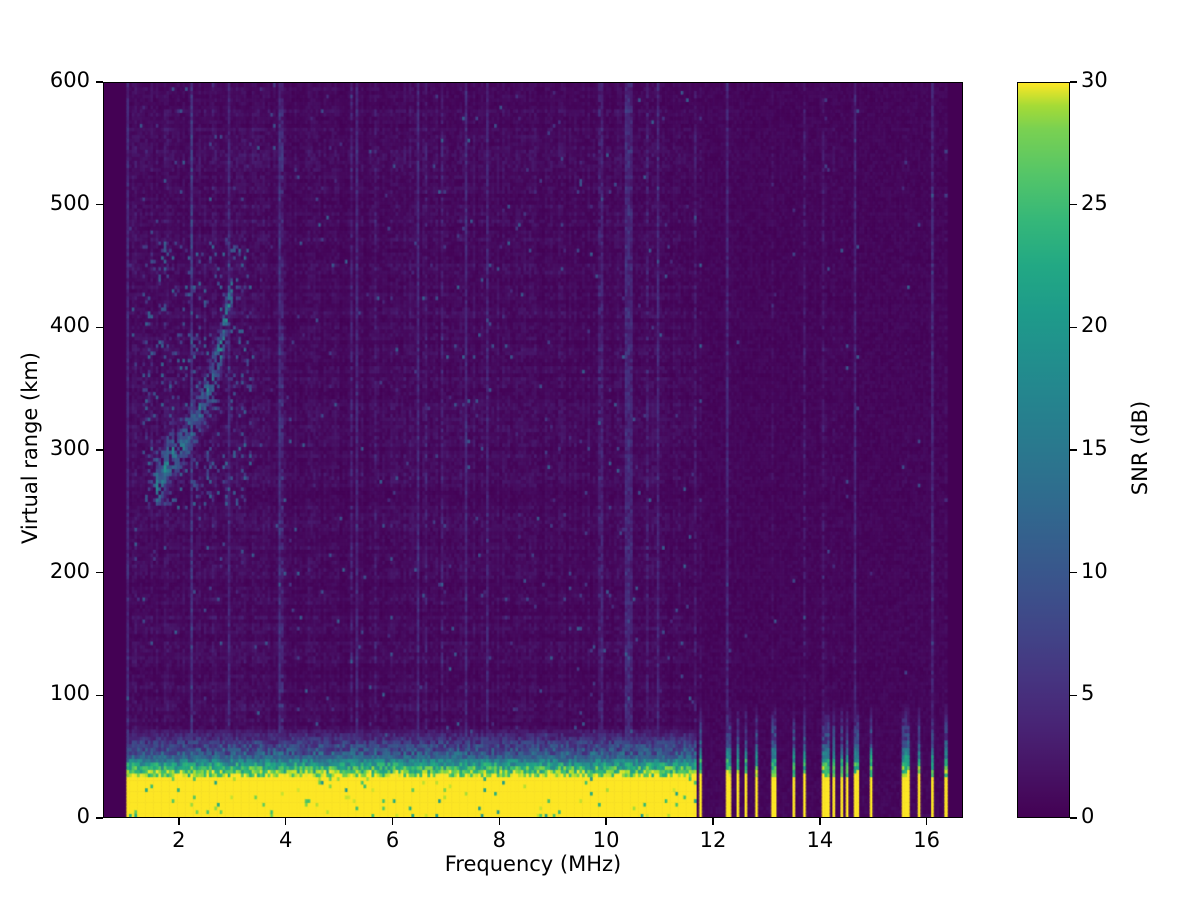 The width and height of the screenshot is (1200, 900). What do you see at coordinates (69, 325) in the screenshot?
I see `y-tick-label: 400` at bounding box center [69, 325].